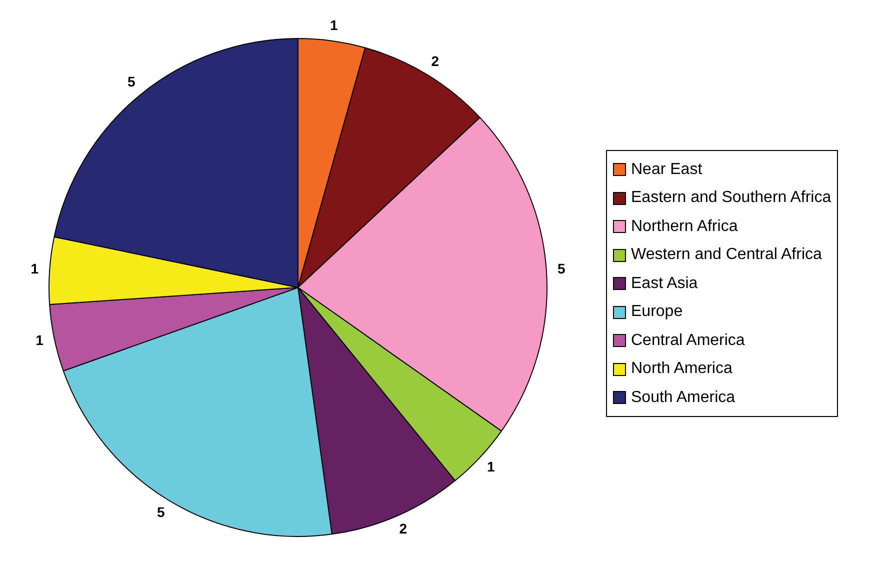 Image resolution: width=895 pixels, height=567 pixels. Describe the element at coordinates (726, 255) in the screenshot. I see `legend-label: Western and Central Africa` at that location.